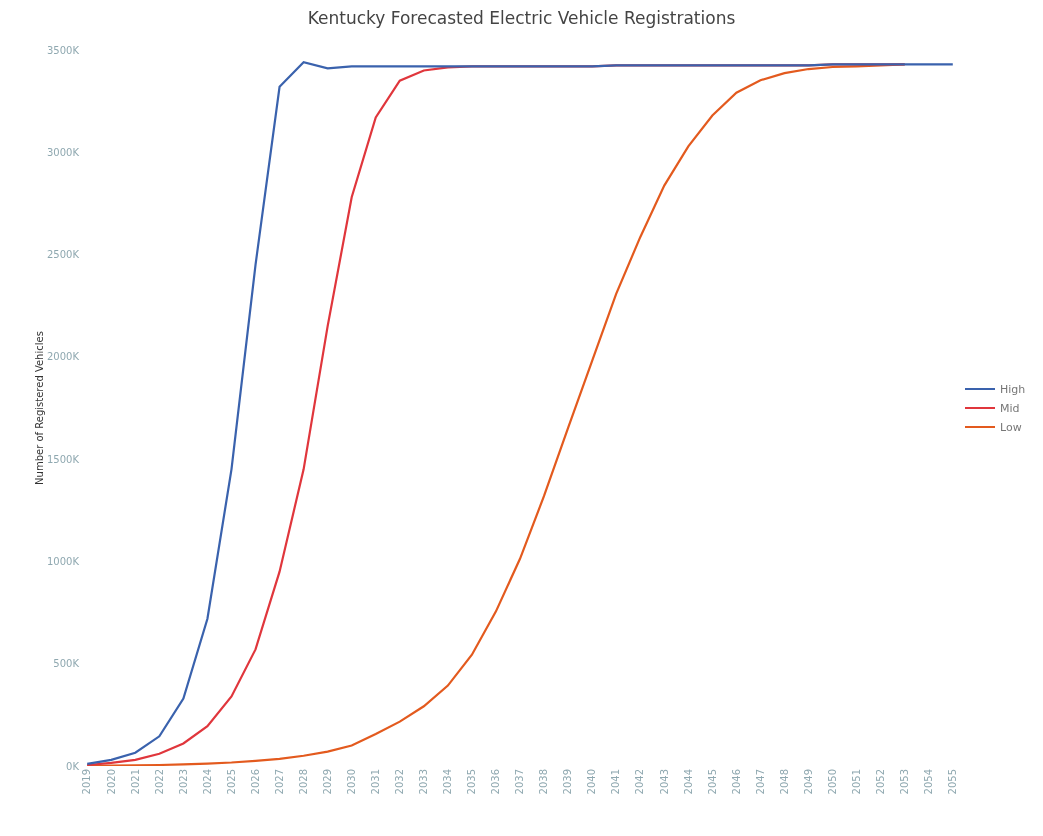  Describe the element at coordinates (521, 18) in the screenshot. I see `chart-title: Kentucky Forecasted Electric Vehicle Registrations` at that location.